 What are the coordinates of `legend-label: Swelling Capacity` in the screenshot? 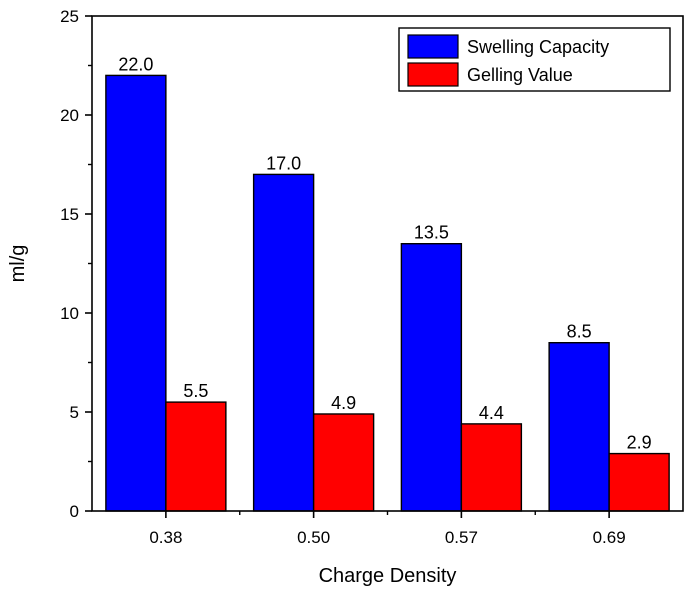 It's located at (538, 47).